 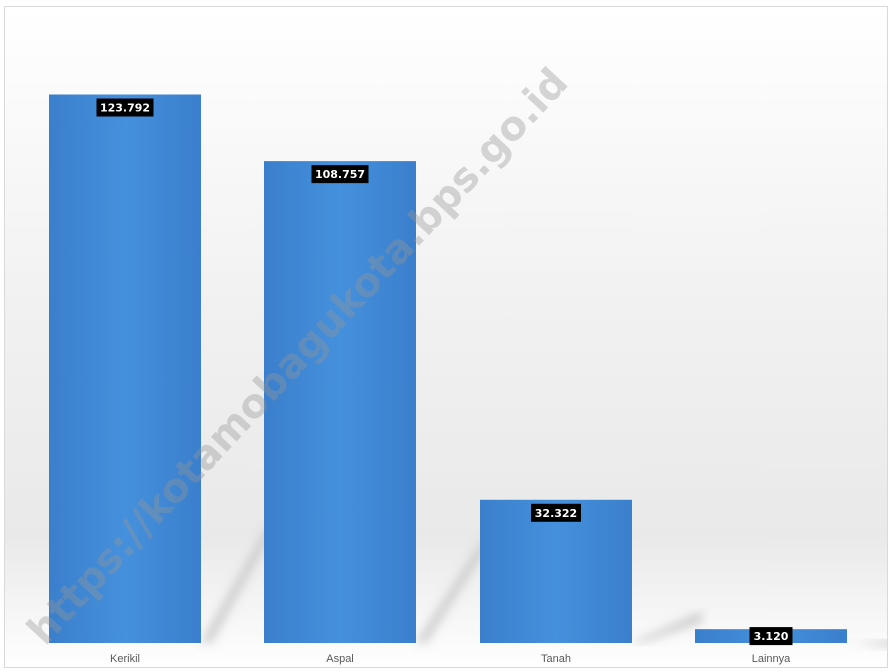 I want to click on value-label: 108.757, so click(x=340, y=174).